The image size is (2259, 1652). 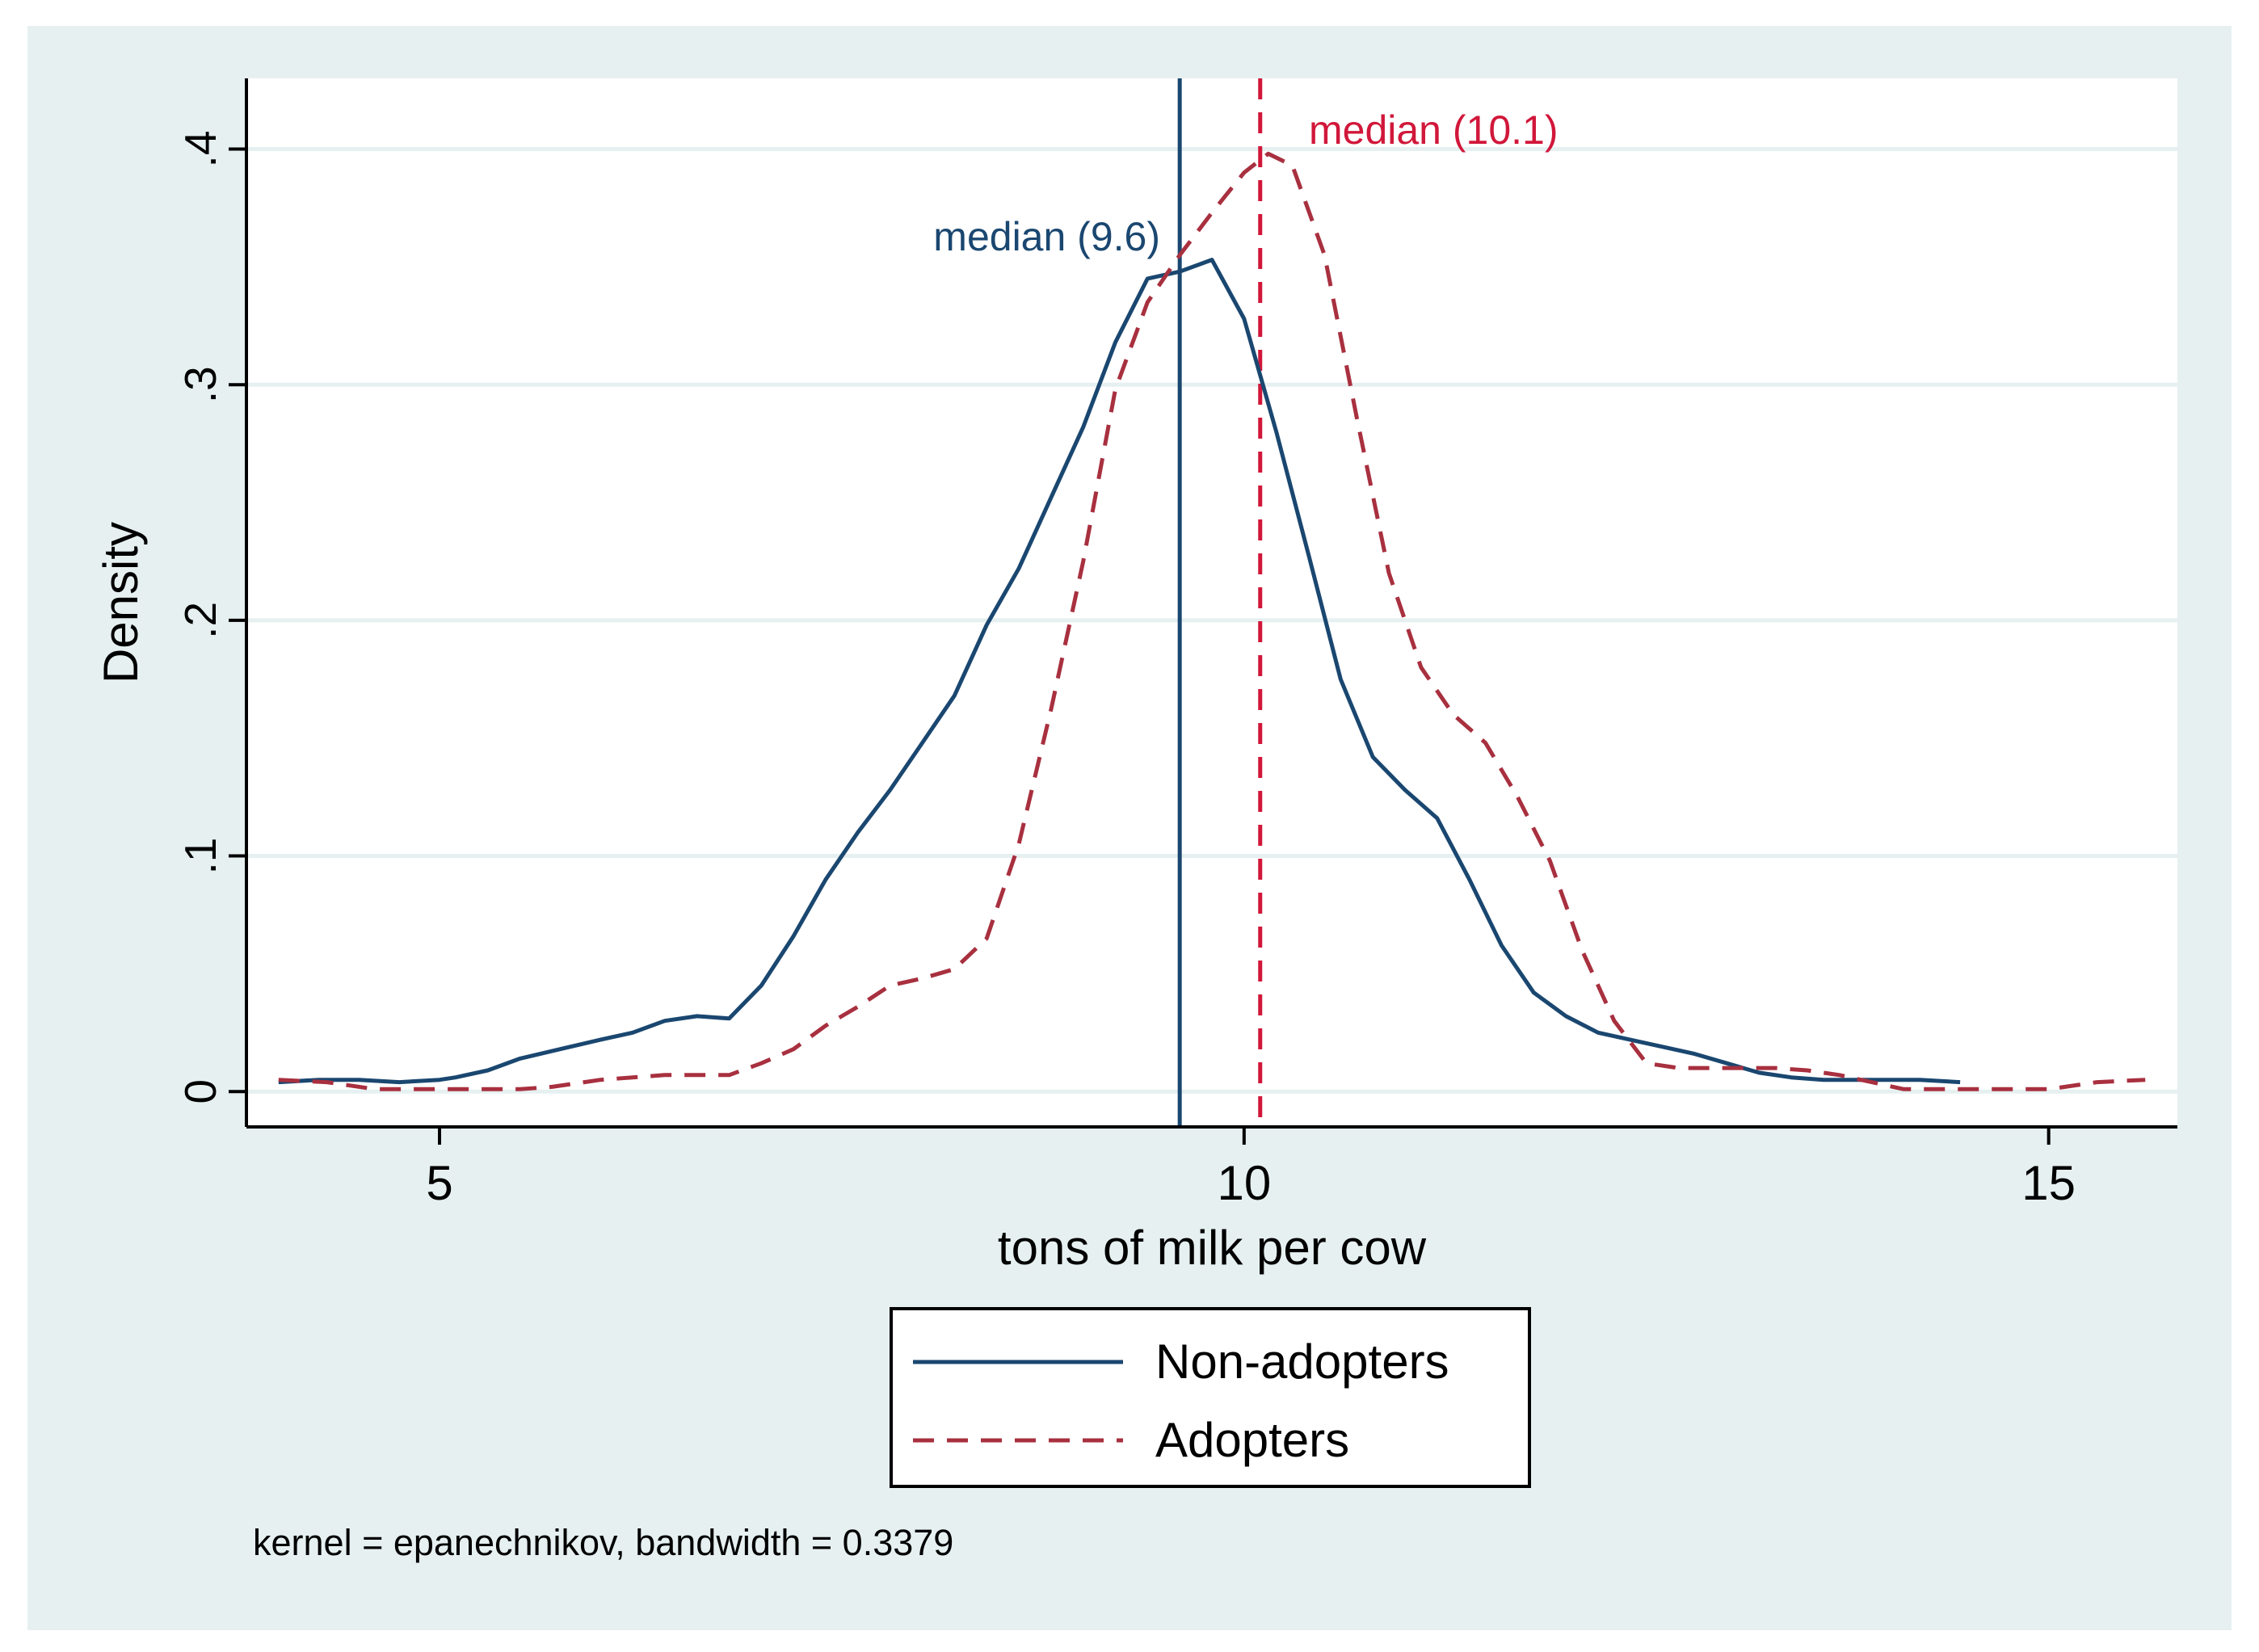 I want to click on legend-label-adopters: Adopters, so click(x=1252, y=1440).